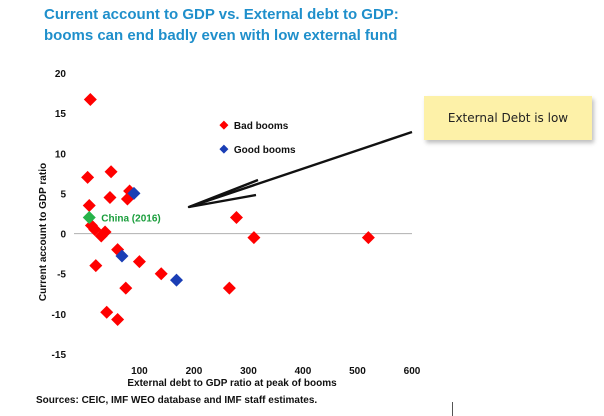 Image resolution: width=604 pixels, height=416 pixels. Describe the element at coordinates (223, 193) in the screenshot. I see `annotation-arrow-head` at that location.